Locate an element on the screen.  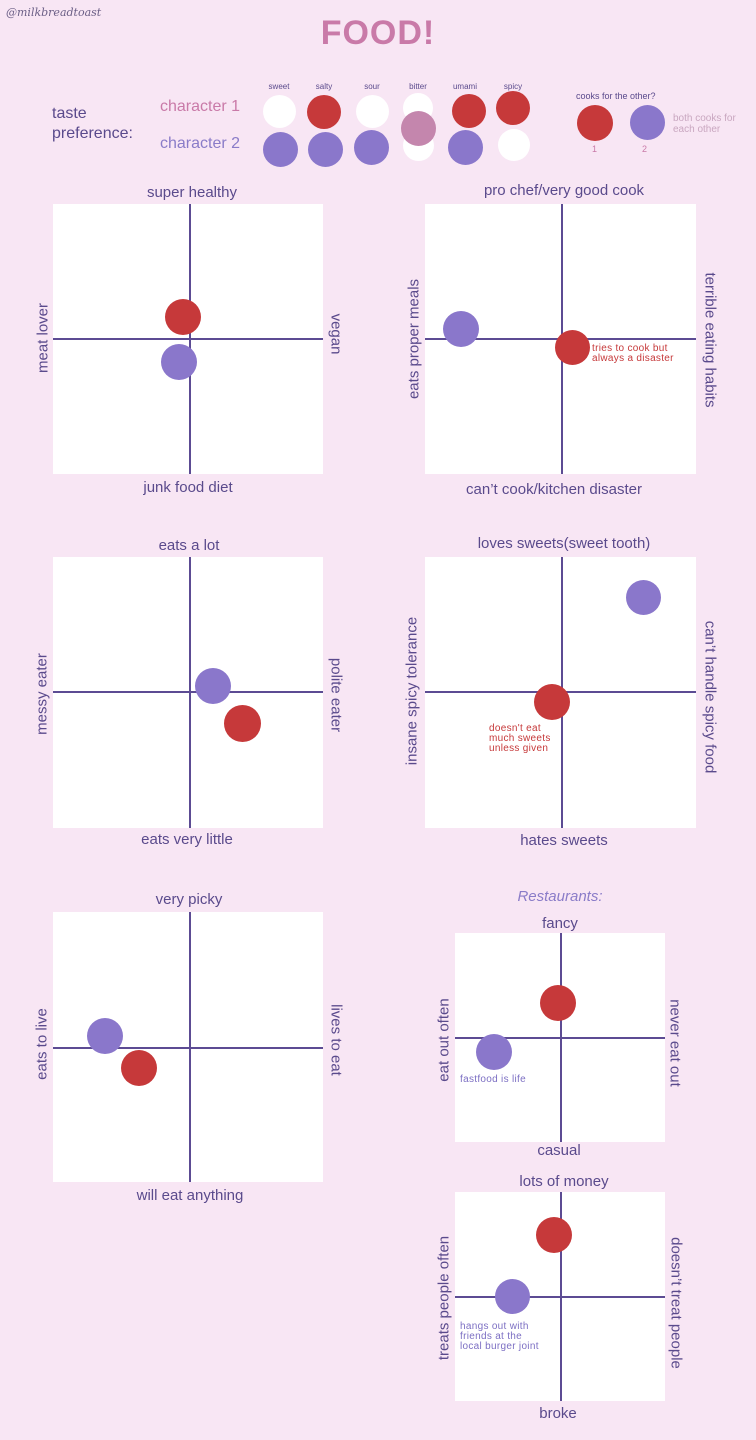
restaurants-v-axis is located at coordinates (561, 1037).